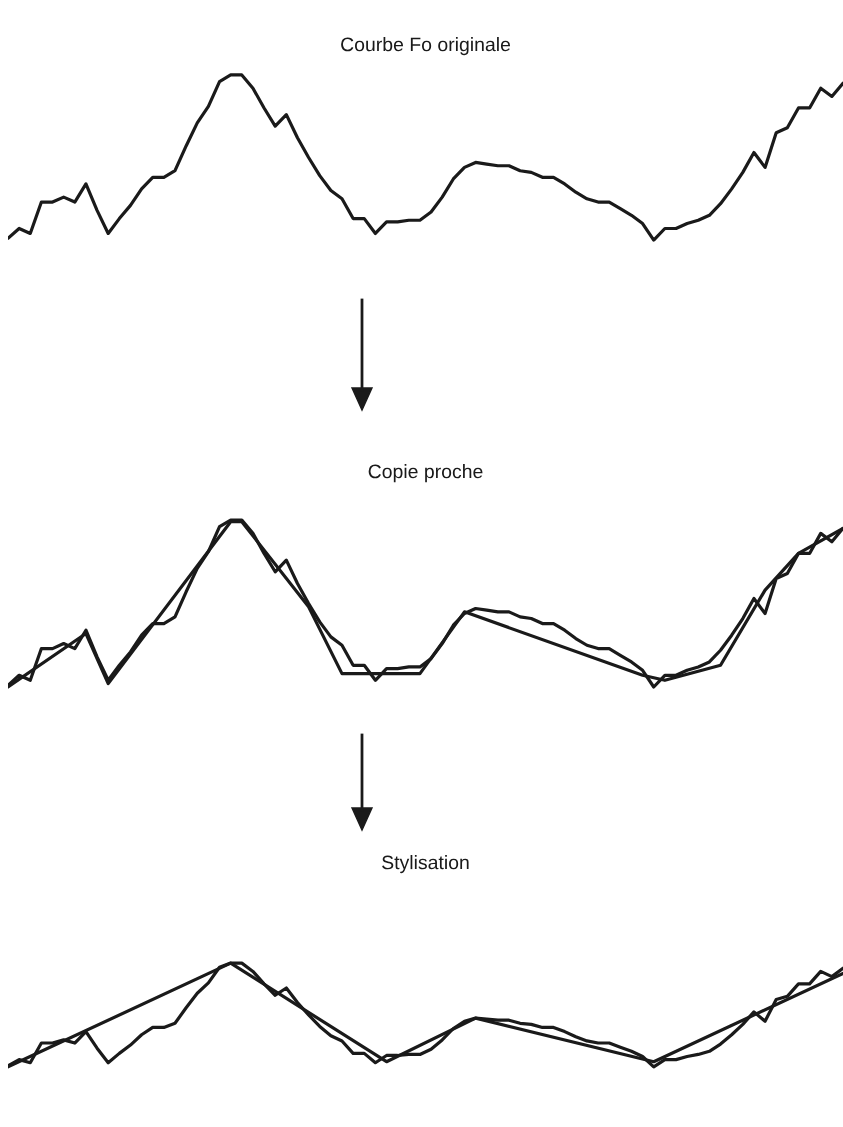  Describe the element at coordinates (425, 473) in the screenshot. I see `chart-title: Copie proche` at that location.